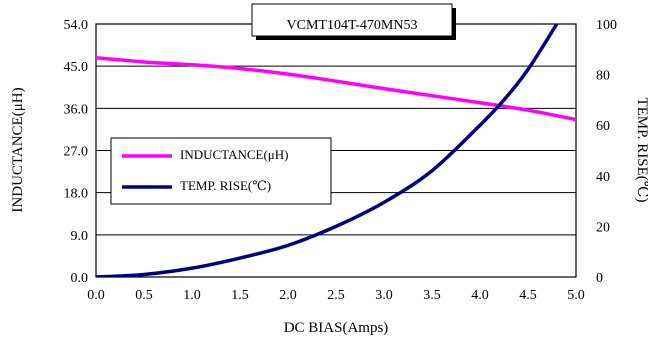  What do you see at coordinates (76, 109) in the screenshot?
I see `left-y-tick-label: 36.0` at bounding box center [76, 109].